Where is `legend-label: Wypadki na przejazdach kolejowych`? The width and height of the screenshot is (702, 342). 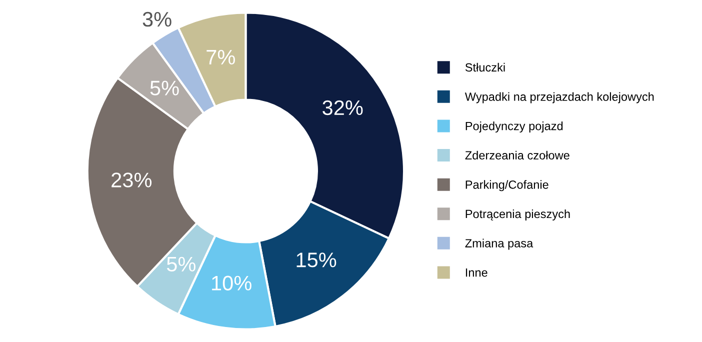 legend-label: Wypadki na przejazdach kolejowych is located at coordinates (559, 98).